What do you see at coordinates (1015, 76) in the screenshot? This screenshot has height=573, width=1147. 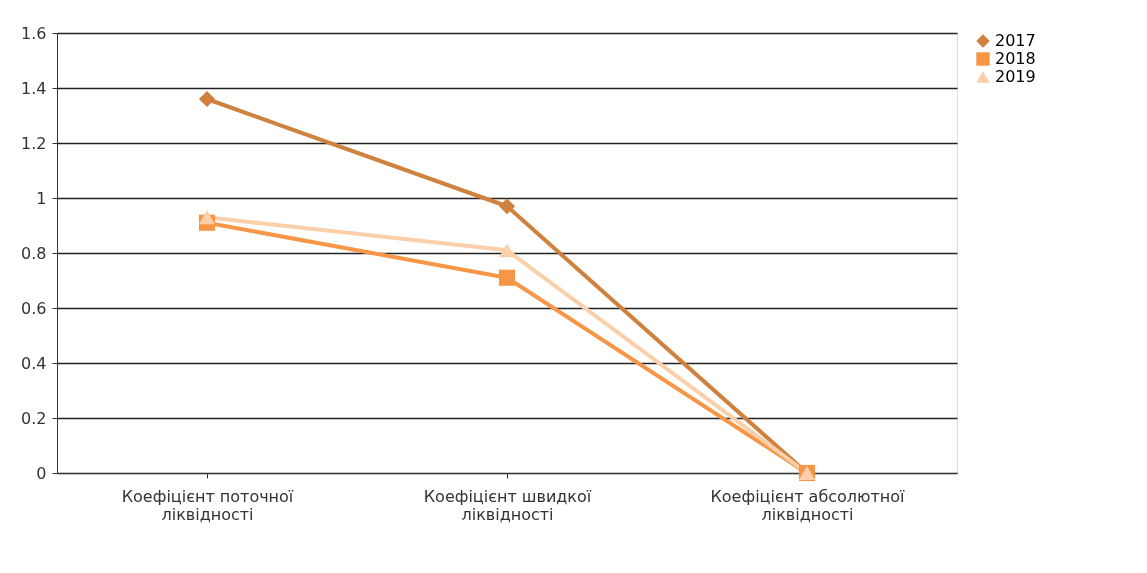 I see `legend-label: 2019` at bounding box center [1015, 76].